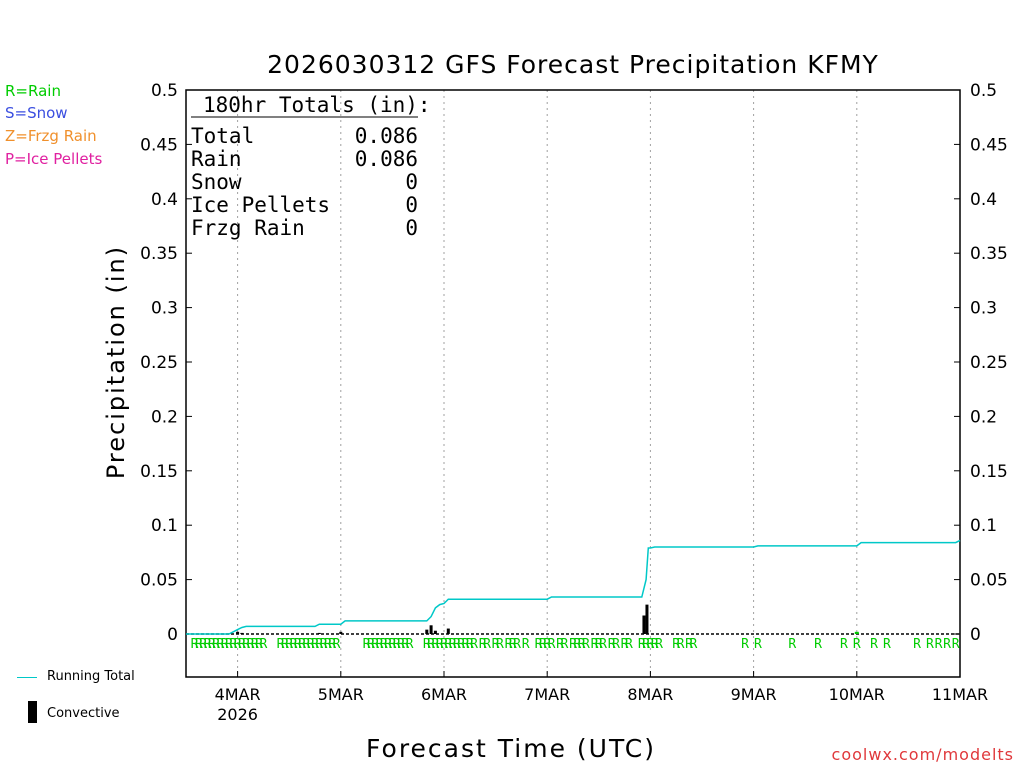 The height and width of the screenshot is (768, 1024). Describe the element at coordinates (983, 309) in the screenshot. I see `y-tick-label-right: 0.3` at that location.